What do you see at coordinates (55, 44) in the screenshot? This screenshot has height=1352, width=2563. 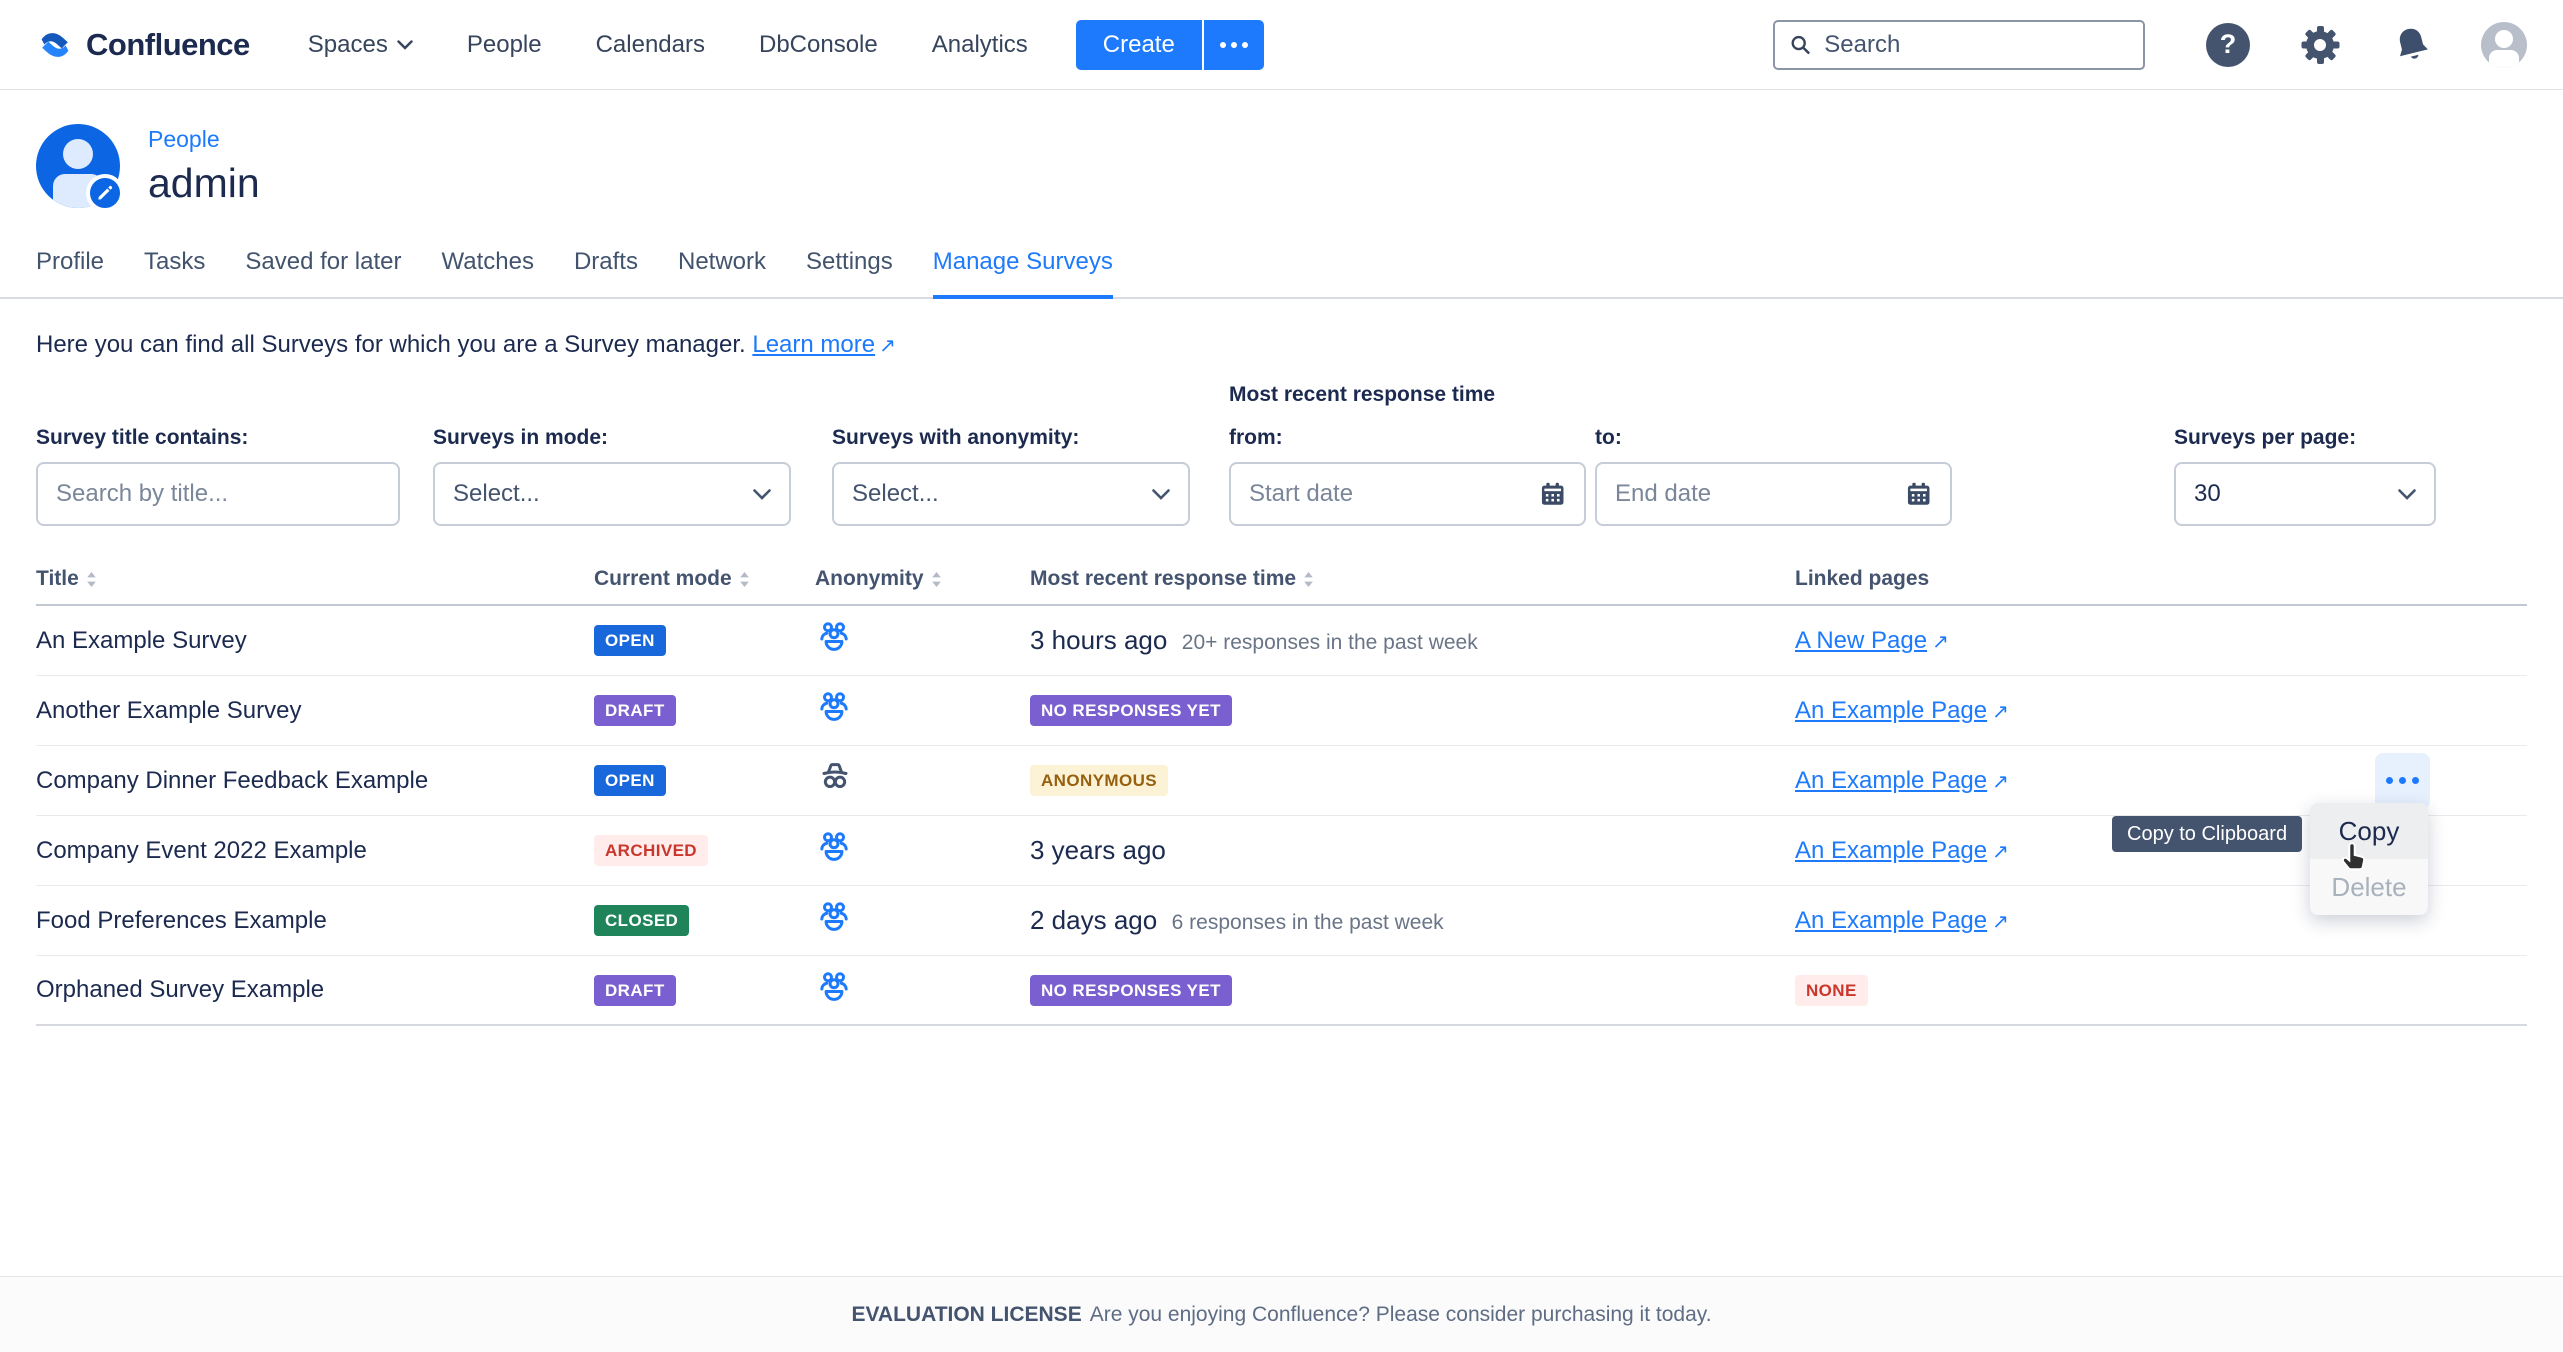 I see `confluence-logo-icon` at bounding box center [55, 44].